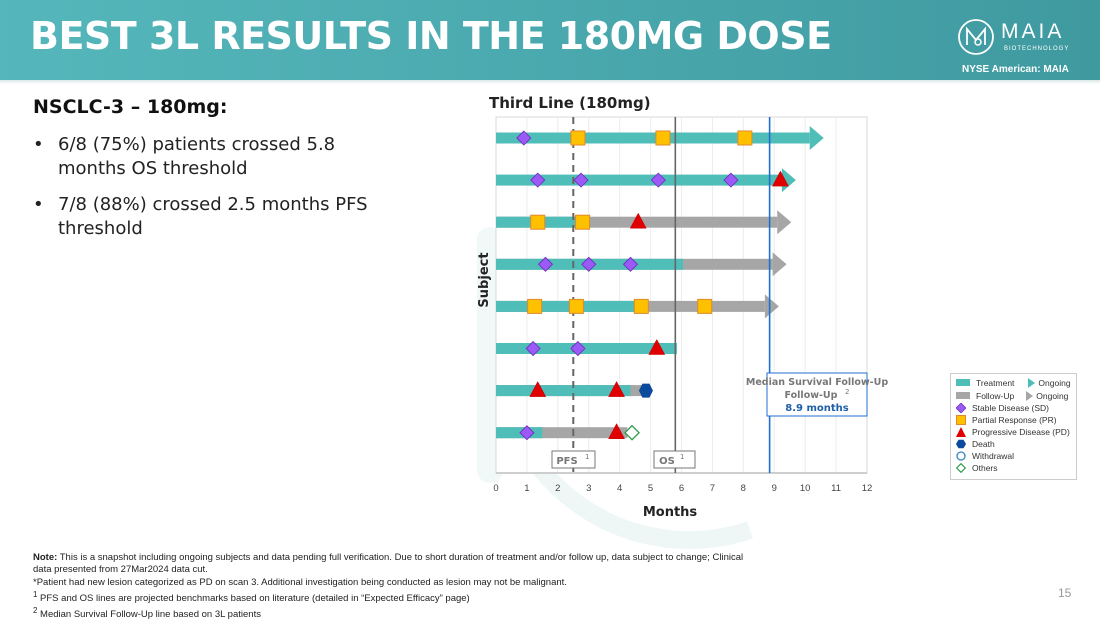 The width and height of the screenshot is (1100, 622). Describe the element at coordinates (961, 407) in the screenshot. I see `diamond-icon` at that location.